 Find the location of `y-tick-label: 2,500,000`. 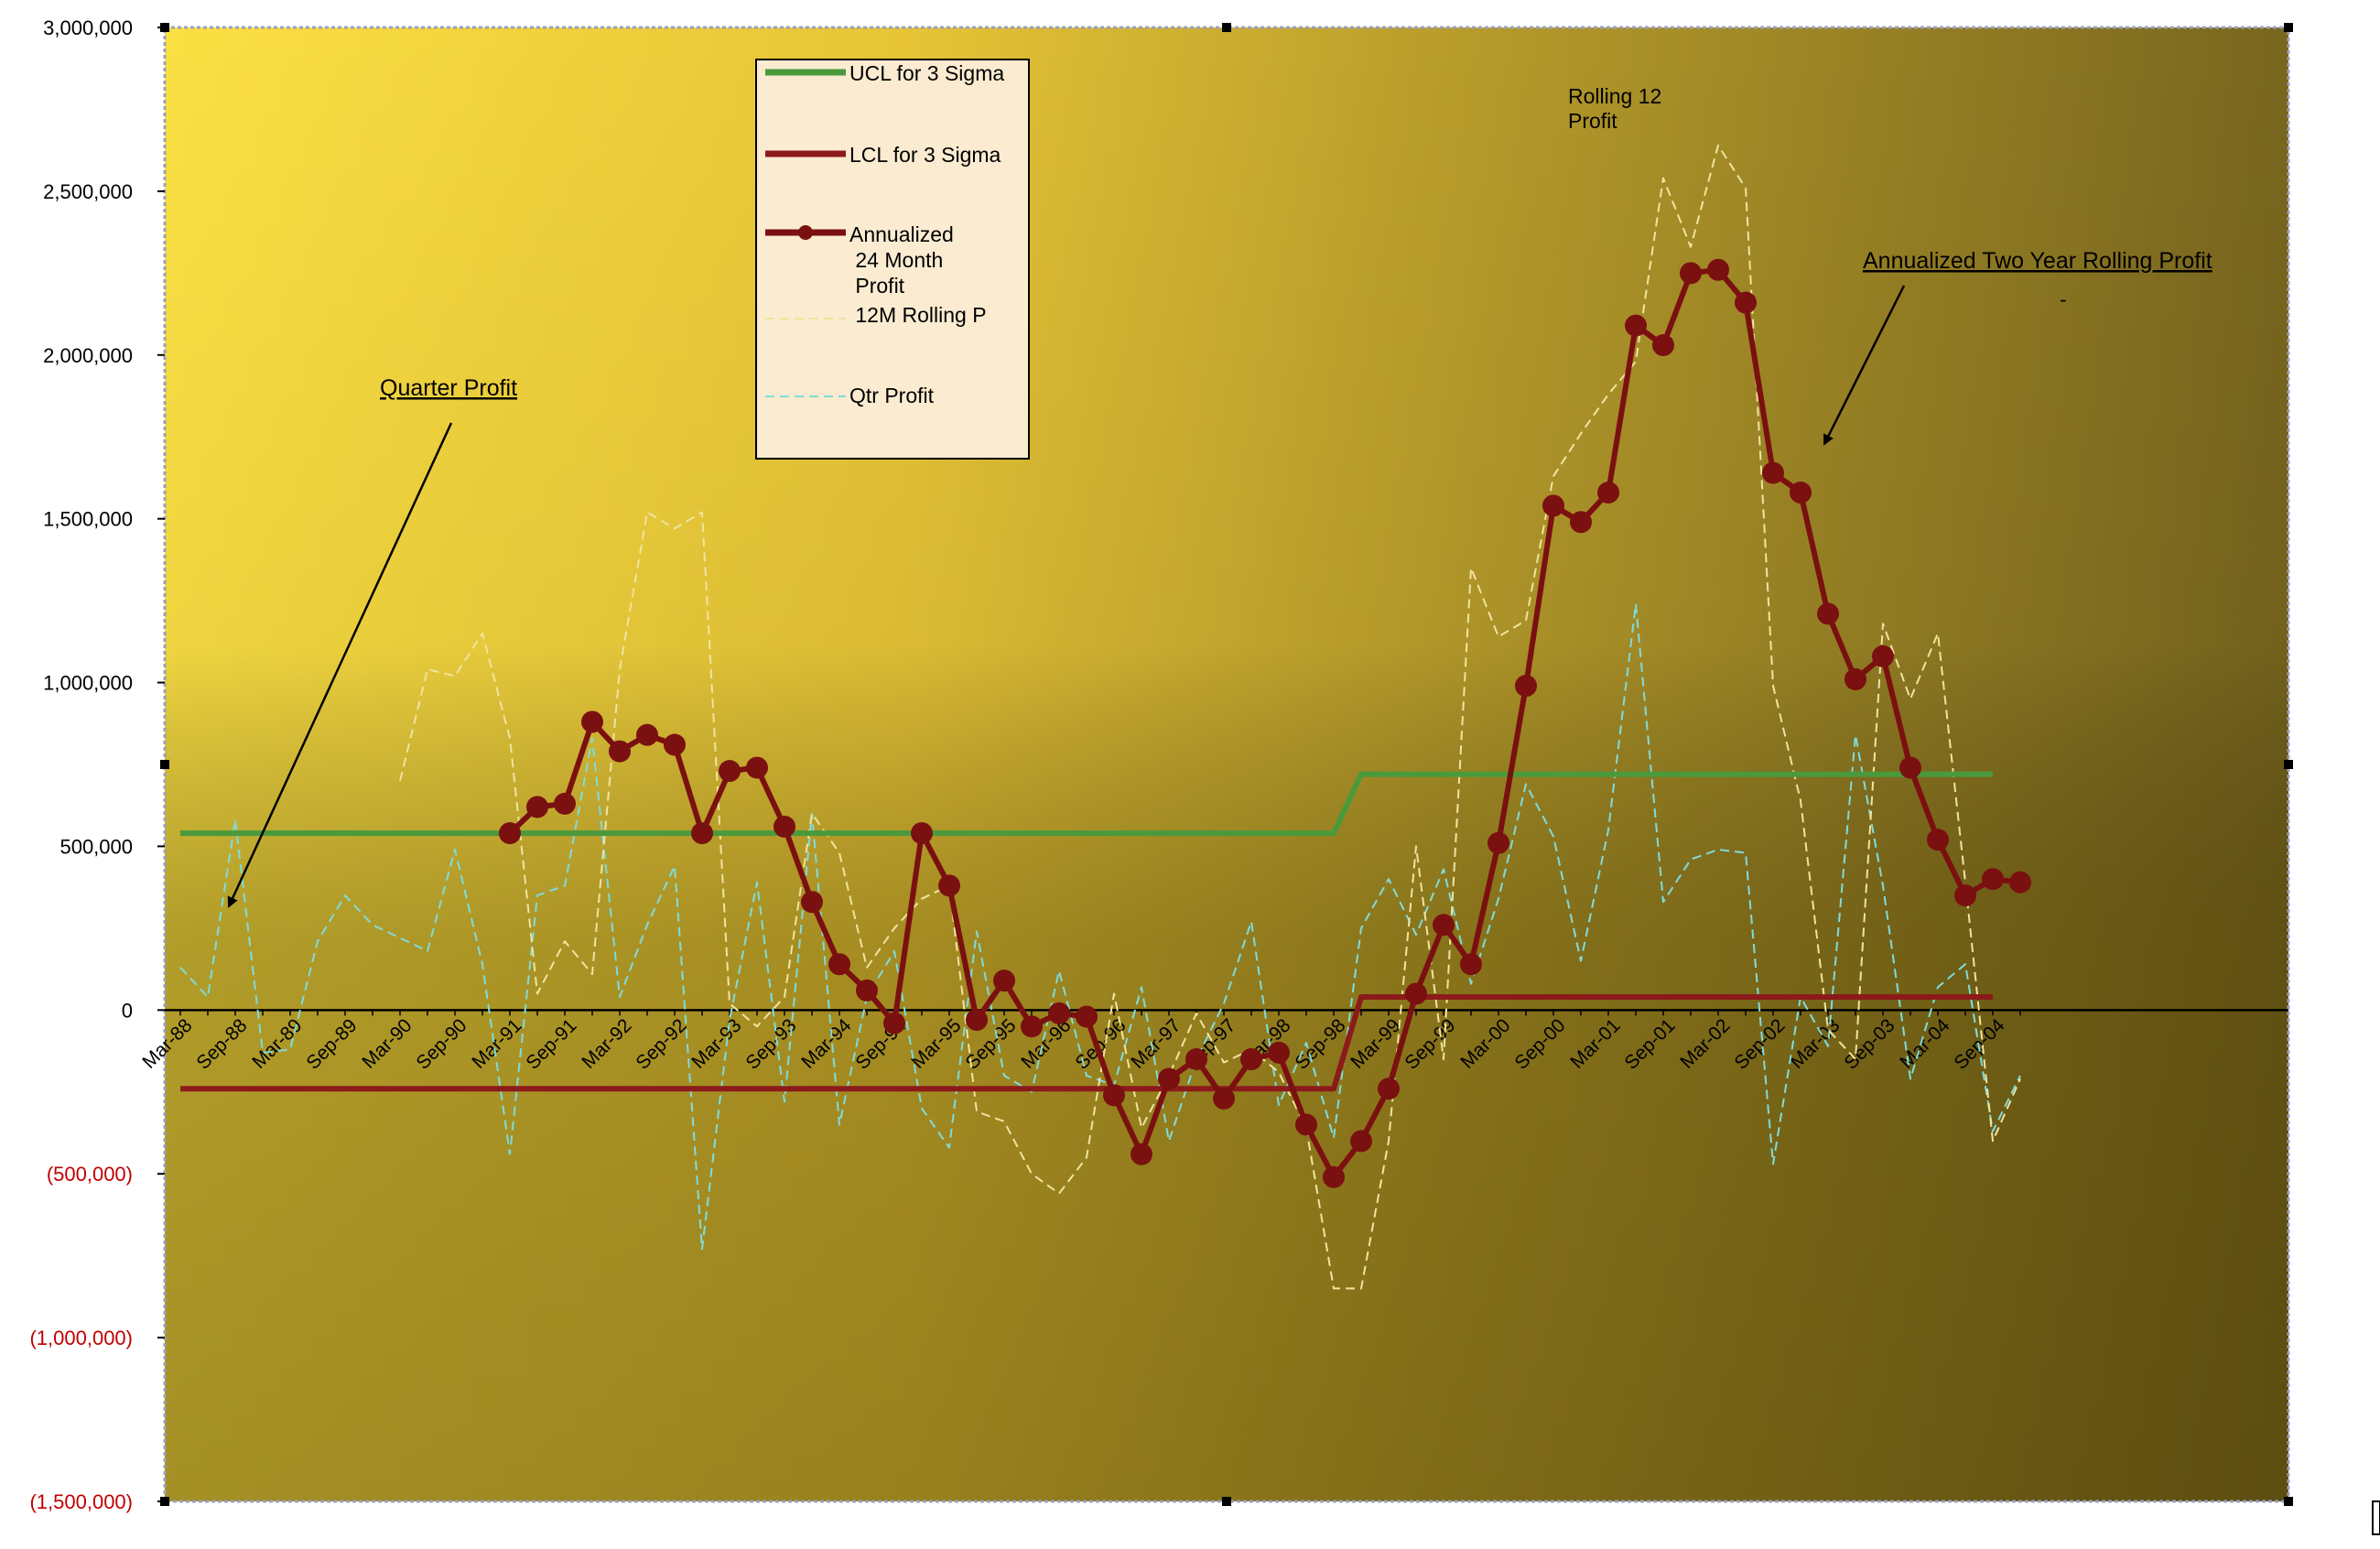

y-tick-label: 2,500,000 is located at coordinates (88, 191).